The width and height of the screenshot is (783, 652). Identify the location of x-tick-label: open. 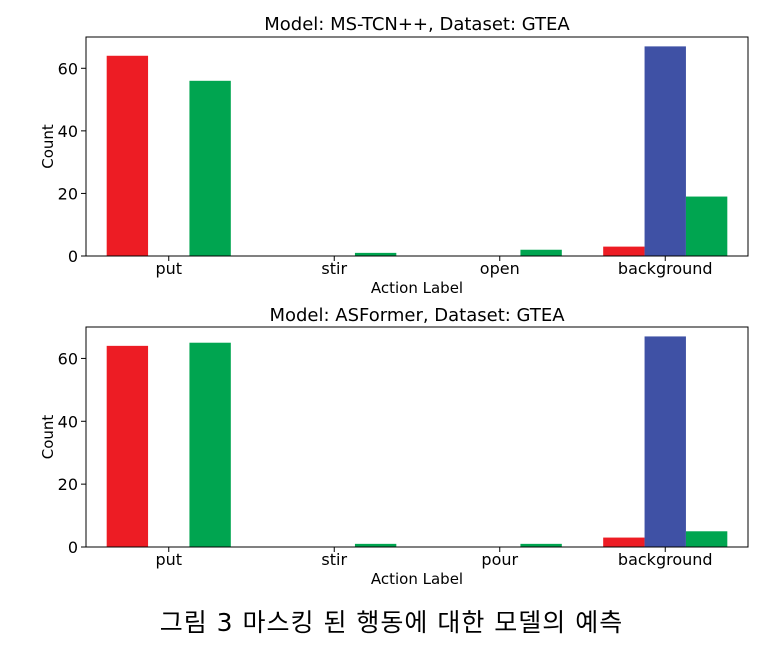
(500, 268).